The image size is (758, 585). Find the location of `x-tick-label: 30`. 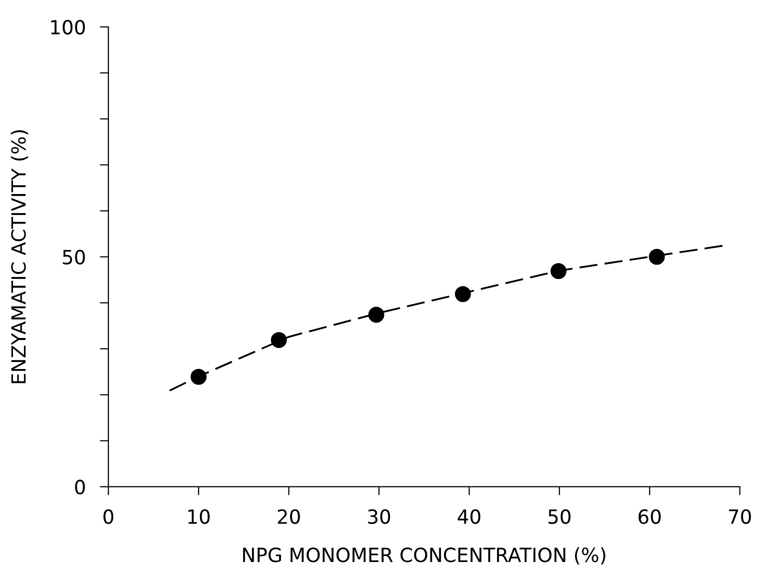

x-tick-label: 30 is located at coordinates (379, 516).